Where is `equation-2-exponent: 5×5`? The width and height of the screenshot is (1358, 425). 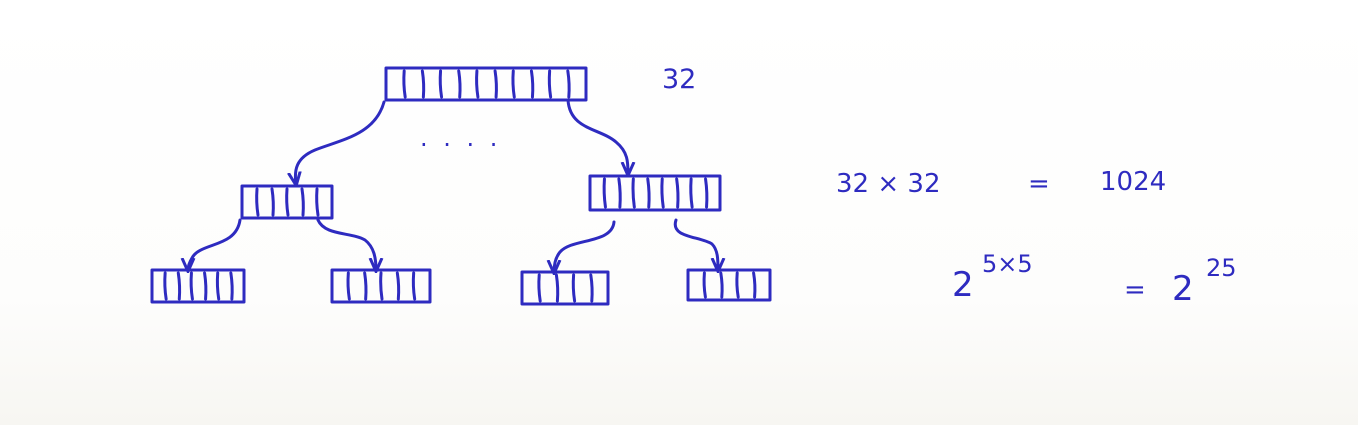 equation-2-exponent: 5×5 is located at coordinates (1007, 264).